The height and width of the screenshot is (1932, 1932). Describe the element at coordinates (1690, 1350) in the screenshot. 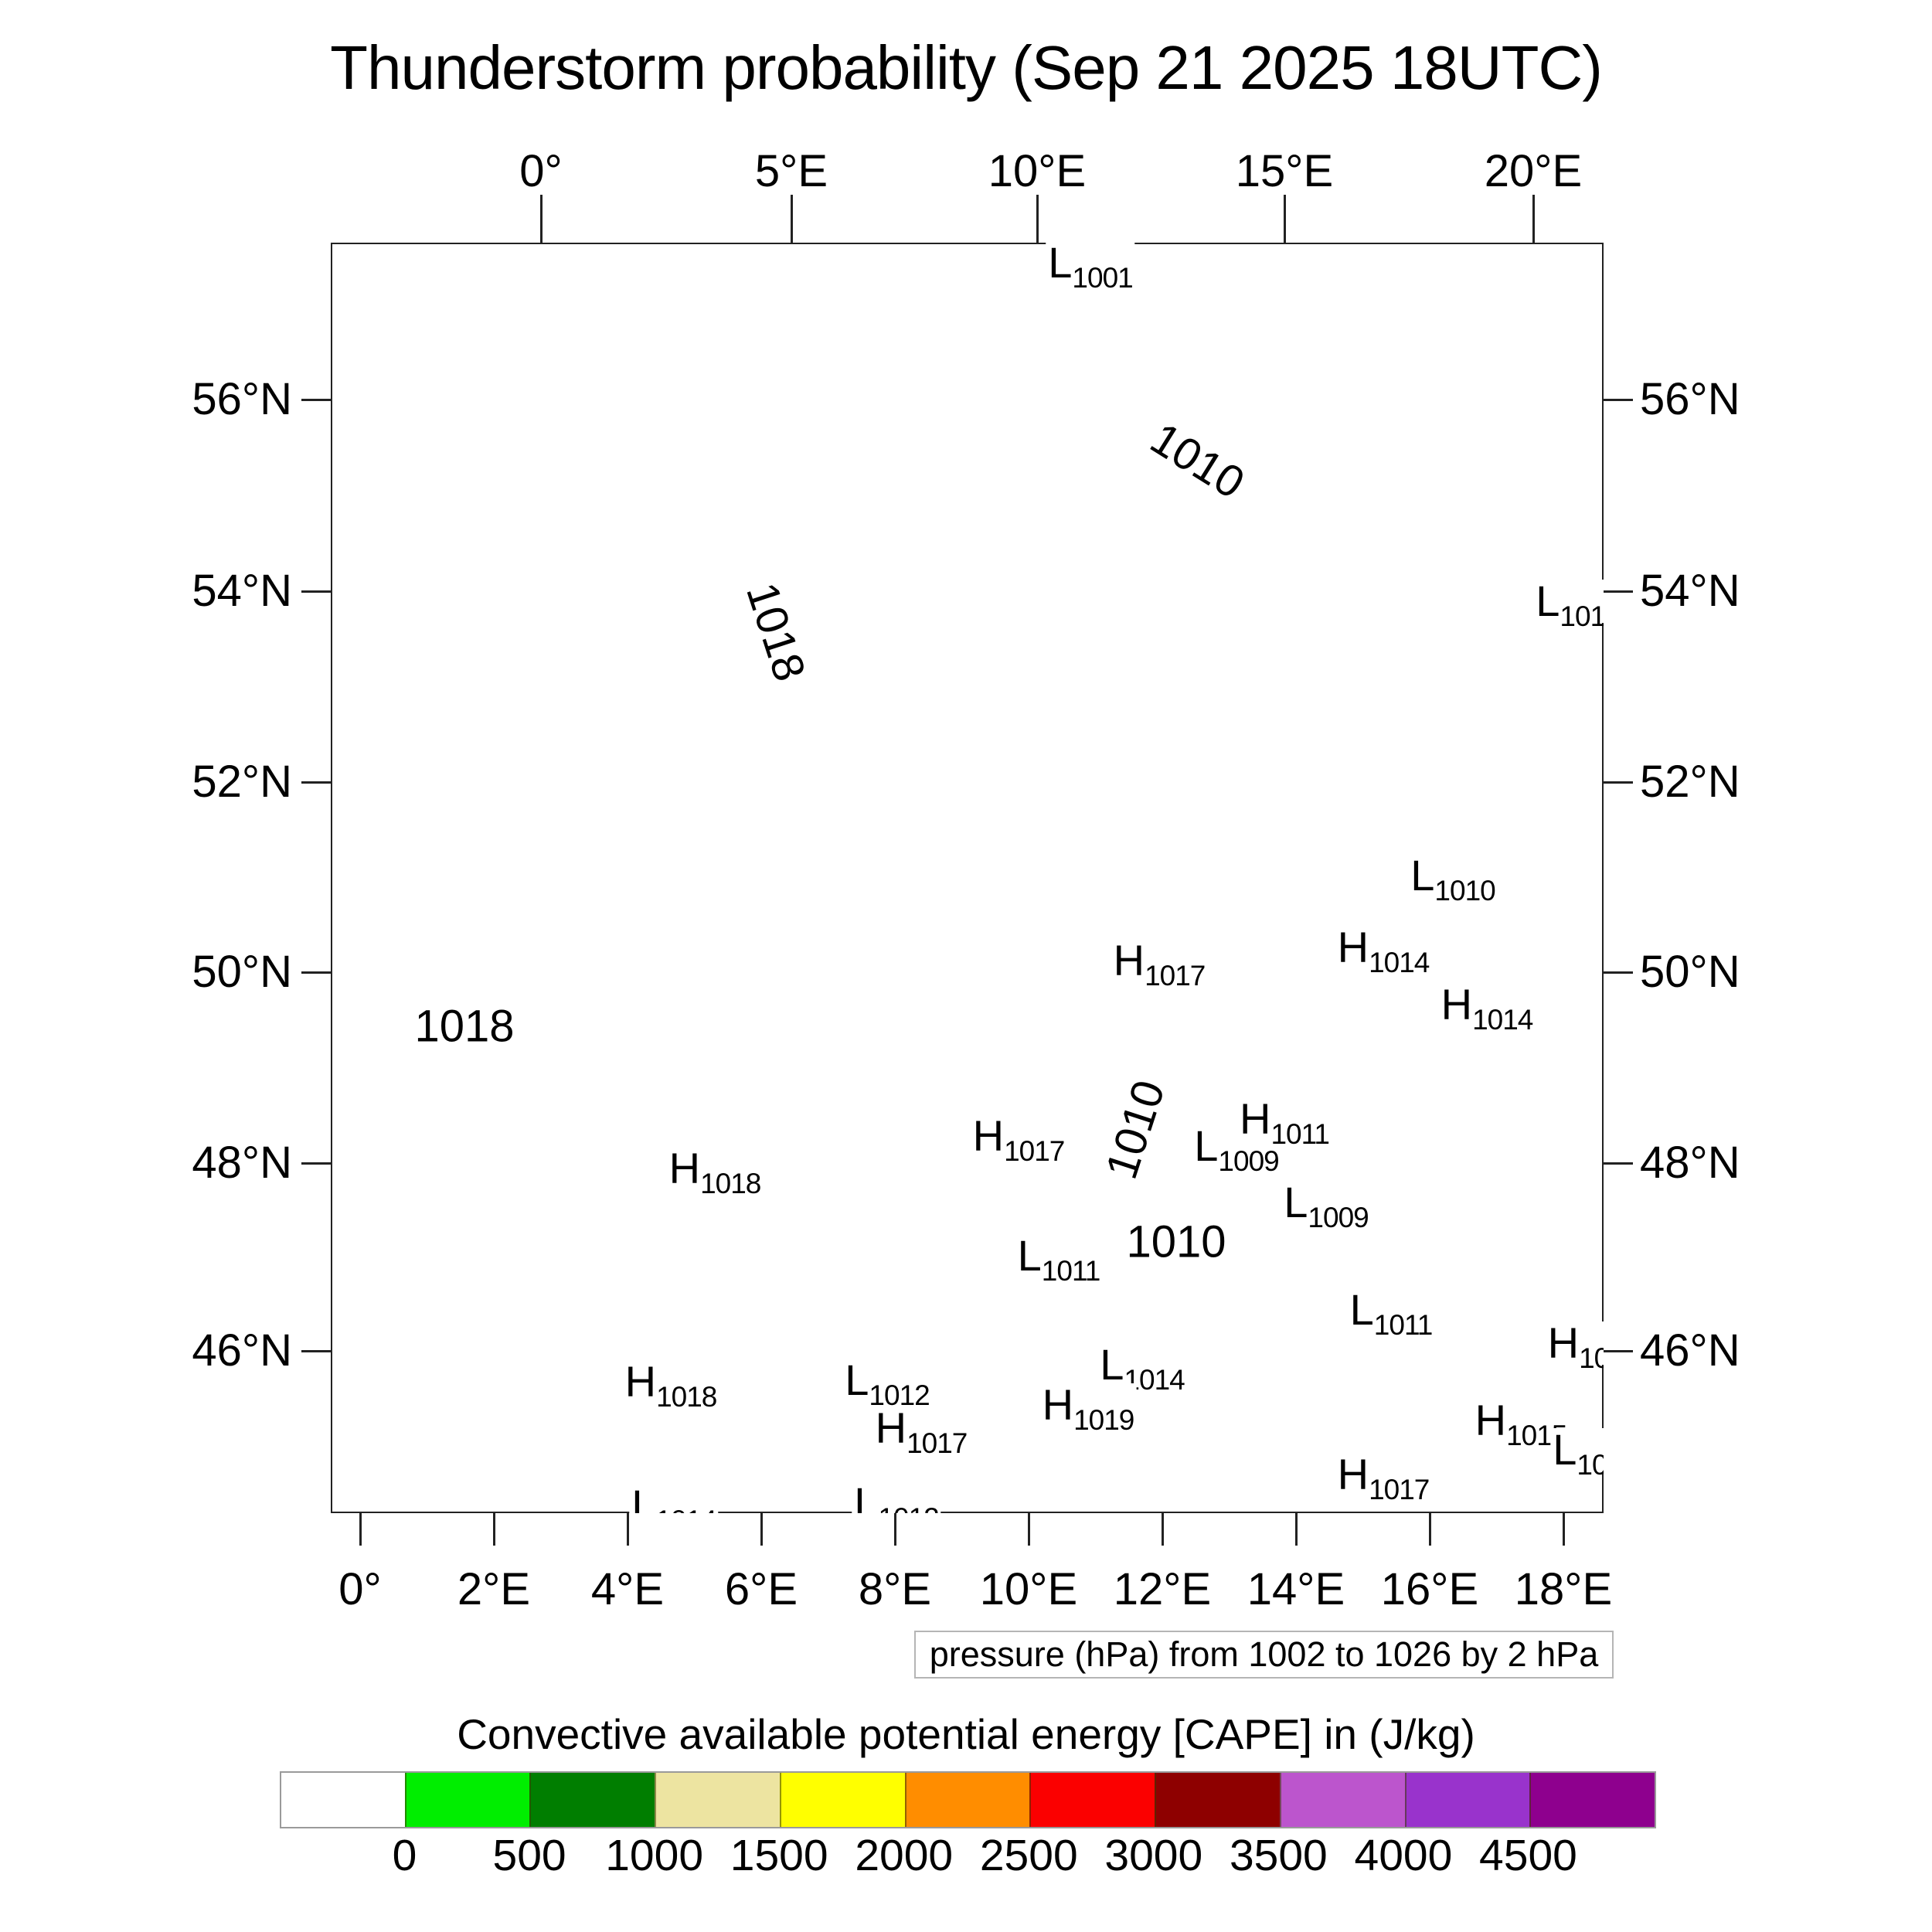

I see `right-axis-label: 46°N` at that location.